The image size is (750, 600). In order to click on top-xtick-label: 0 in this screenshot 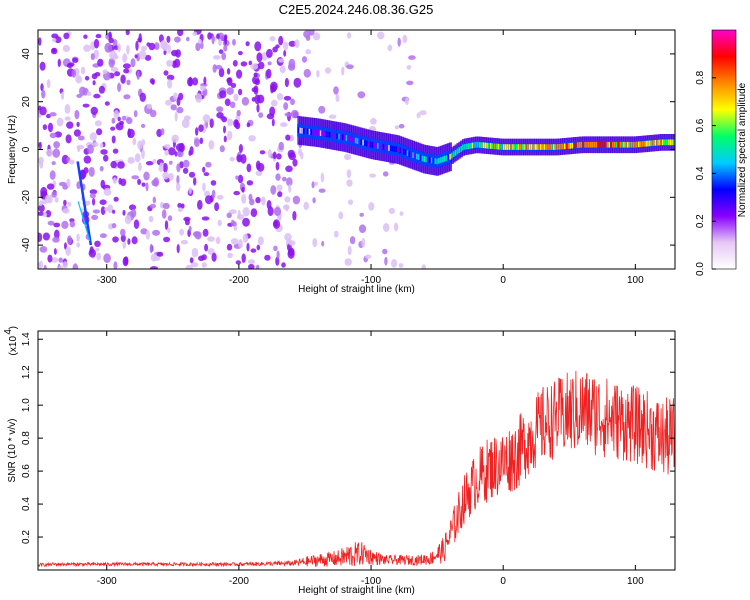, I will do `click(503, 280)`.